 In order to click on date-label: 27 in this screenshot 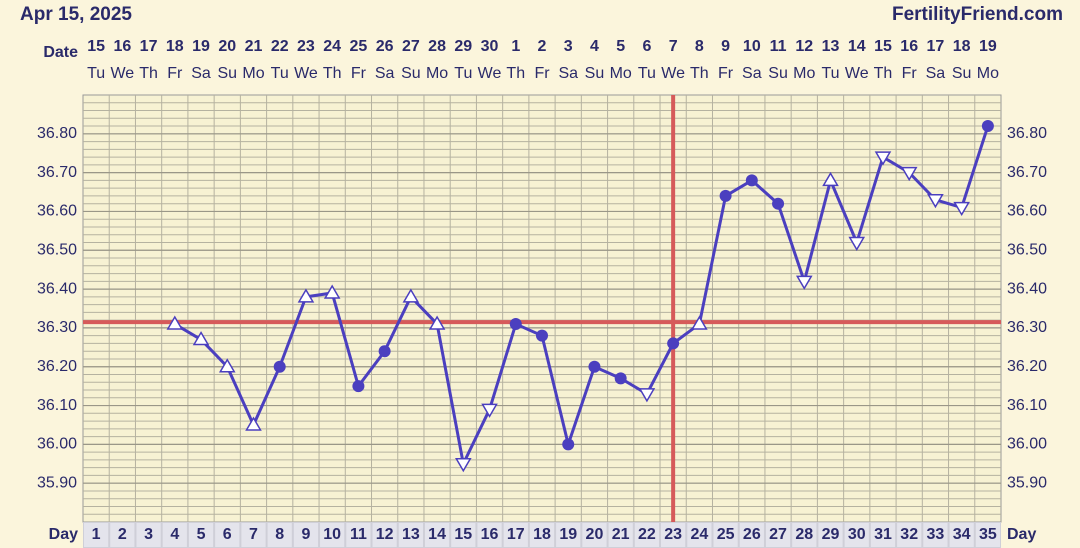, I will do `click(411, 46)`.